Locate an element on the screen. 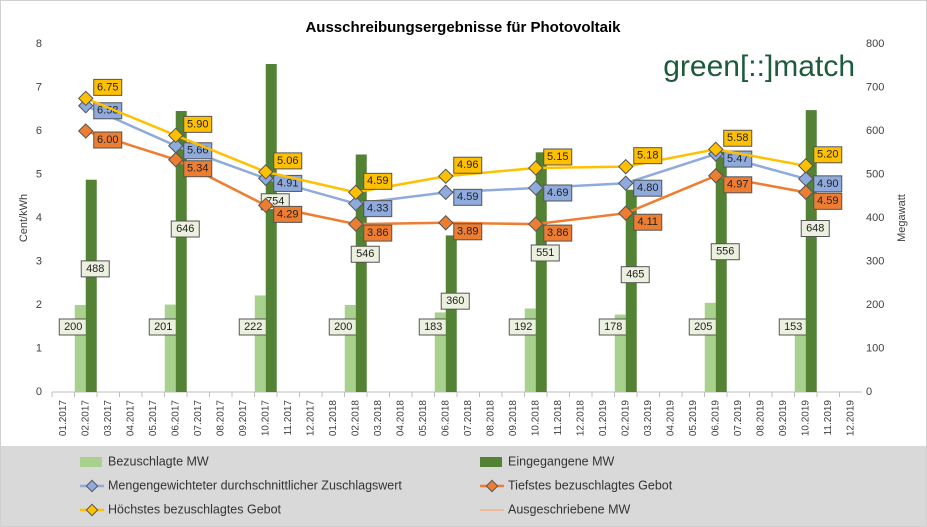 Image resolution: width=927 pixels, height=527 pixels. bar-label: 200 is located at coordinates (343, 327).